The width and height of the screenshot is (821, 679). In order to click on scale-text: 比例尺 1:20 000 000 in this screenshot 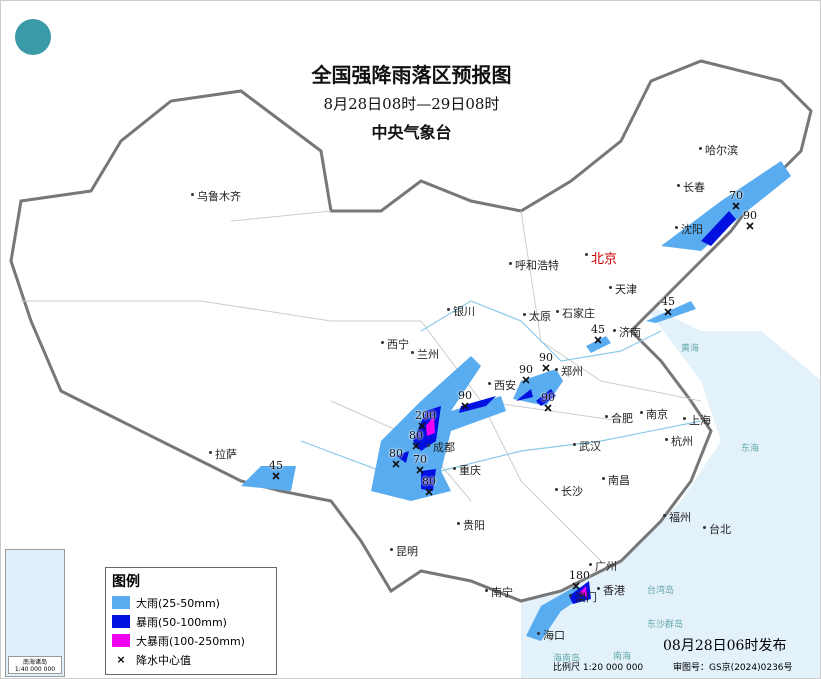, I will do `click(598, 668)`.